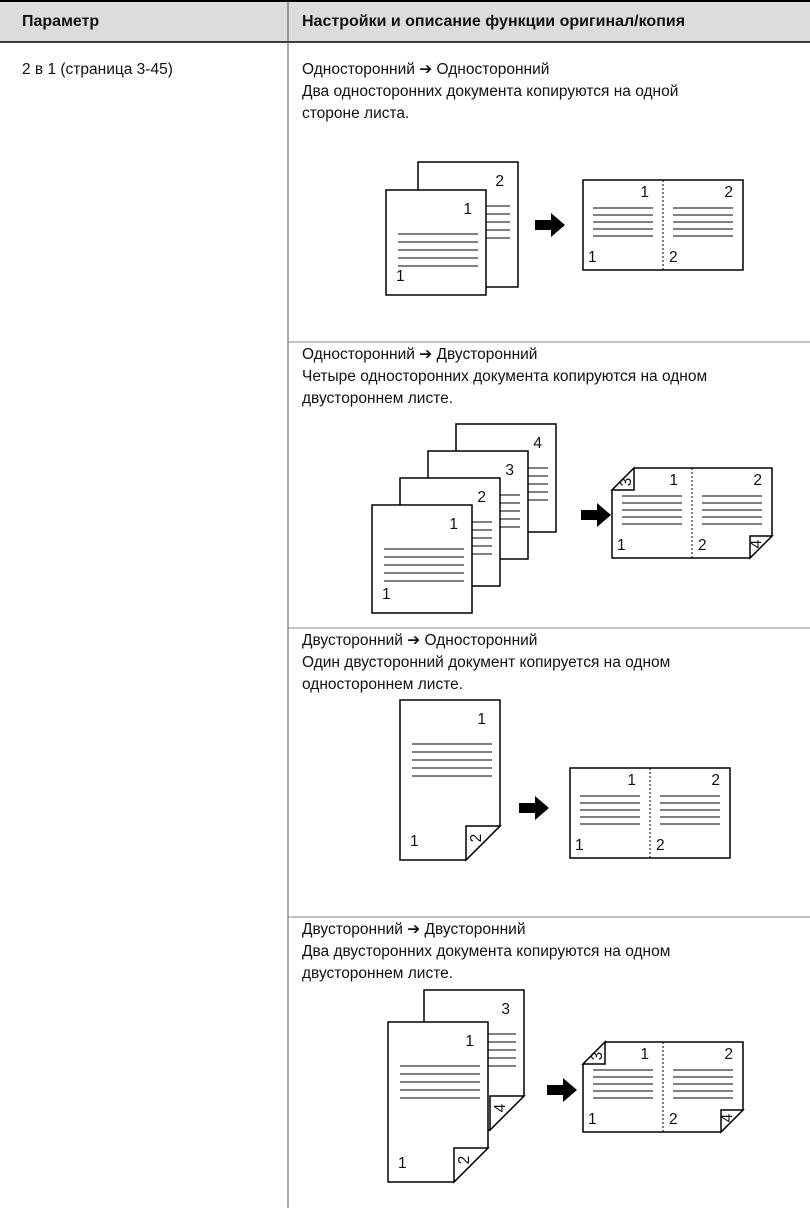  Describe the element at coordinates (419, 640) in the screenshot. I see `mode-title: Двусторонний ➔ Односторонний` at that location.